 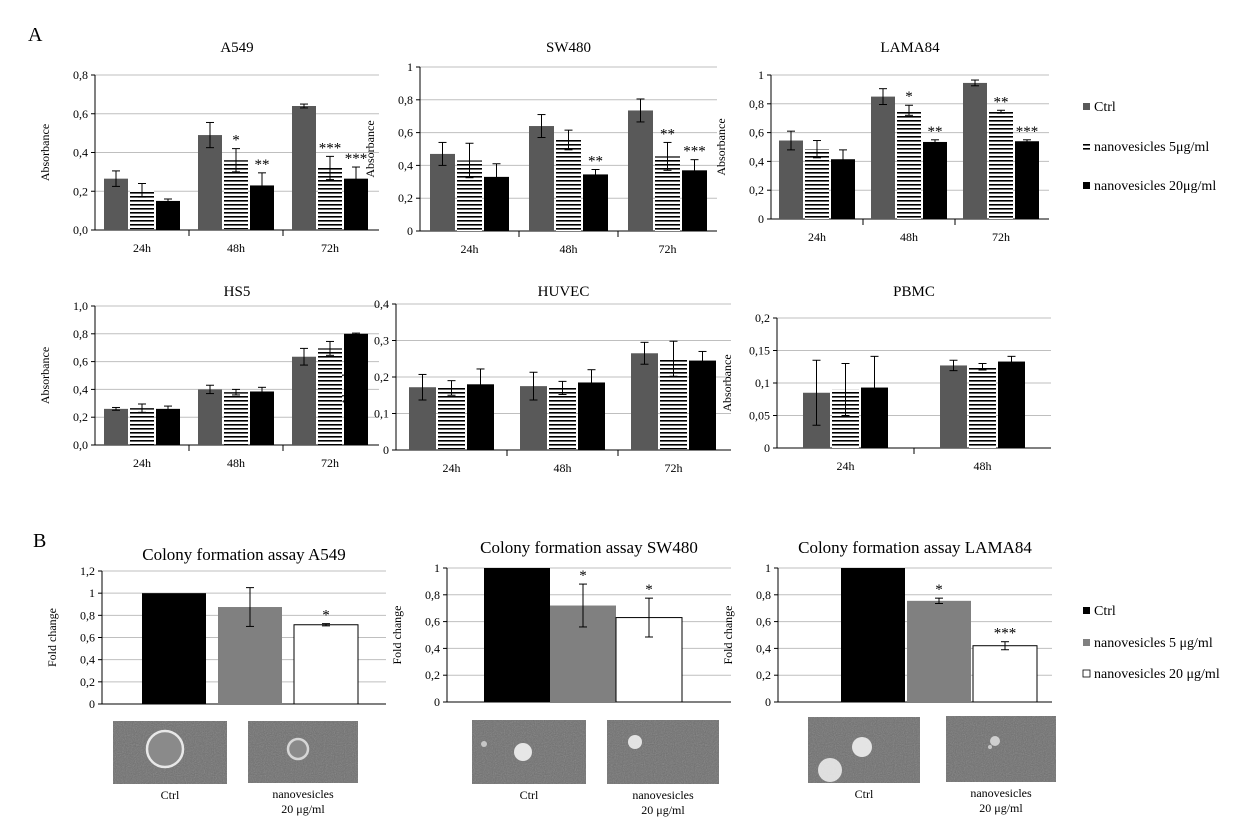 What do you see at coordinates (80, 306) in the screenshot?
I see `y-tick-label: 1,0` at bounding box center [80, 306].